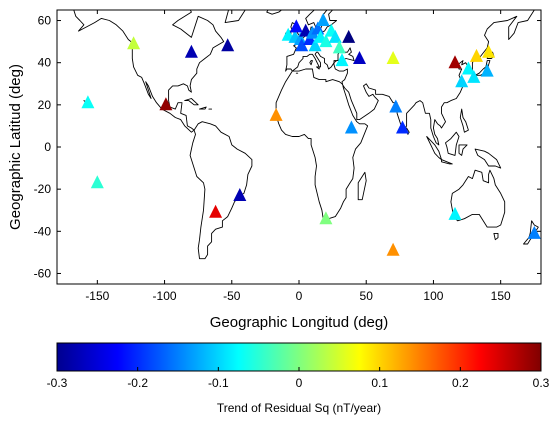 The image size is (550, 425). I want to click on x-tick-label: 100, so click(433, 296).